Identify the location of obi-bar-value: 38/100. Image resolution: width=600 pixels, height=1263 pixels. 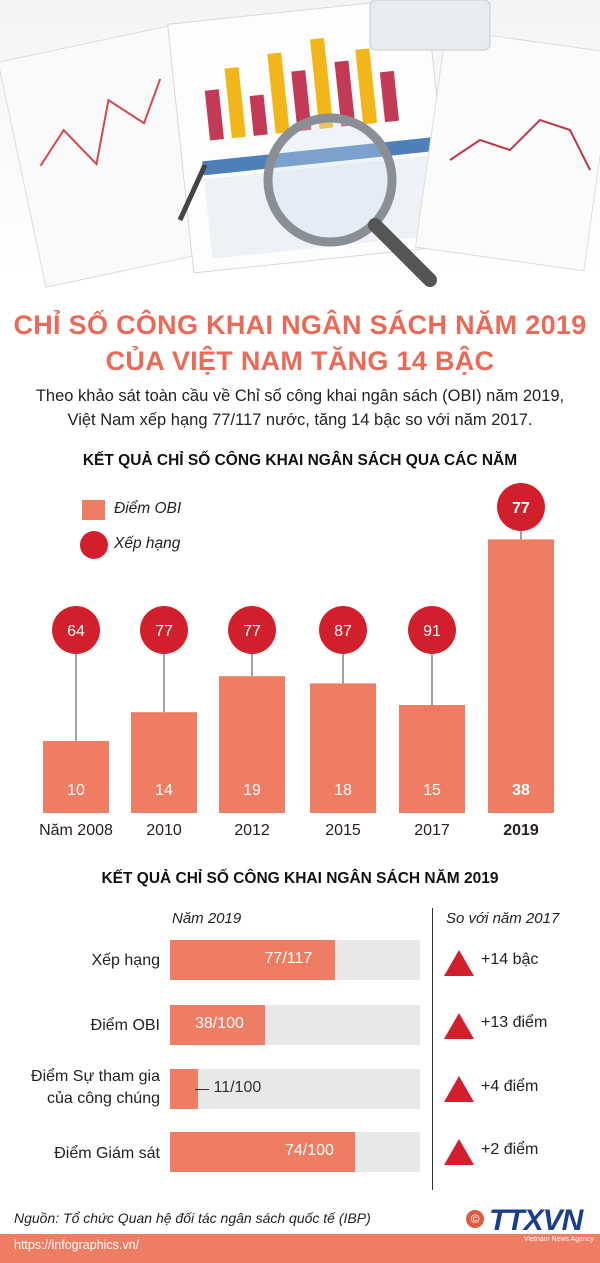
(219, 1023).